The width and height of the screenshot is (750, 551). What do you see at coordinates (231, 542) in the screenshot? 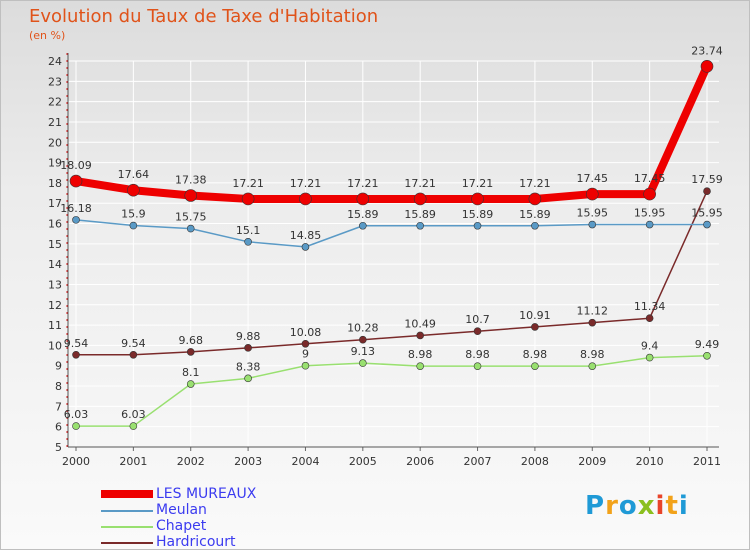
I see `legend-item-hardricourt: Hardricourt` at bounding box center [231, 542].